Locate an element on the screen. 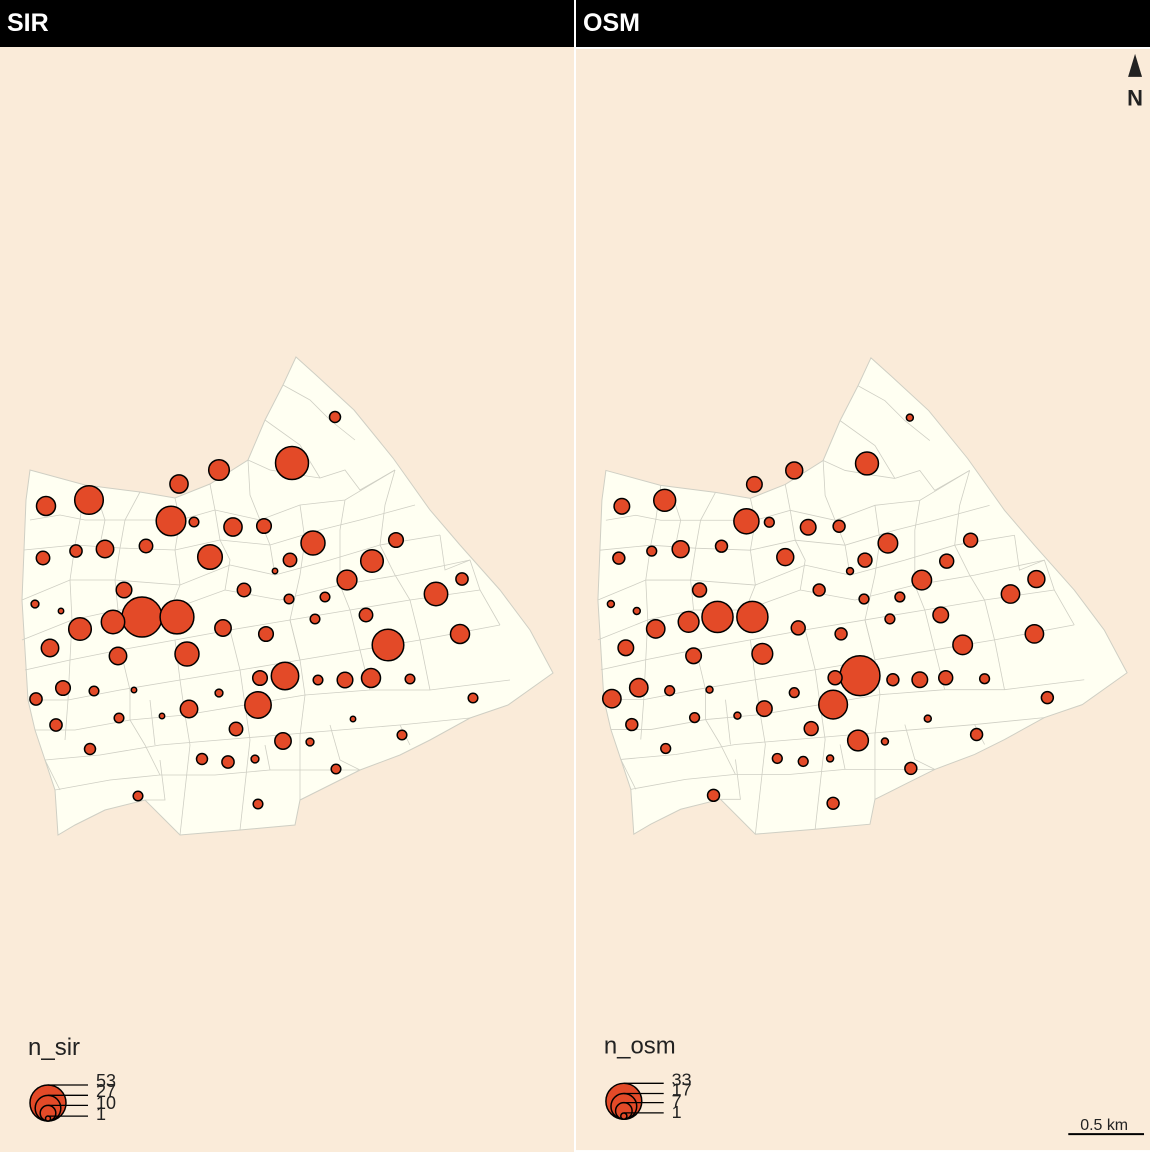 Image resolution: width=1152 pixels, height=1152 pixels. legend-value: 1 is located at coordinates (101, 1114).